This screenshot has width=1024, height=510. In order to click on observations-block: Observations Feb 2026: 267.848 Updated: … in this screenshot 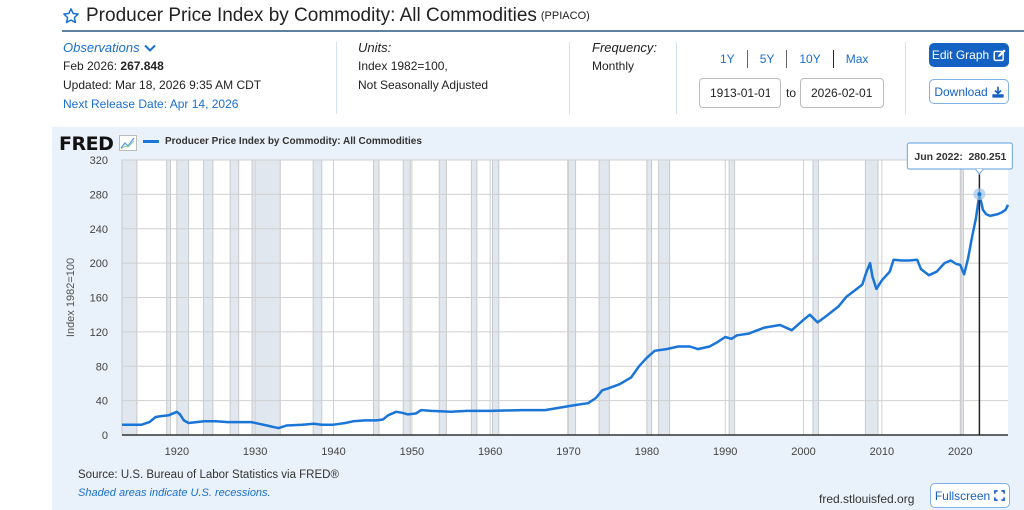, I will do `click(162, 76)`.